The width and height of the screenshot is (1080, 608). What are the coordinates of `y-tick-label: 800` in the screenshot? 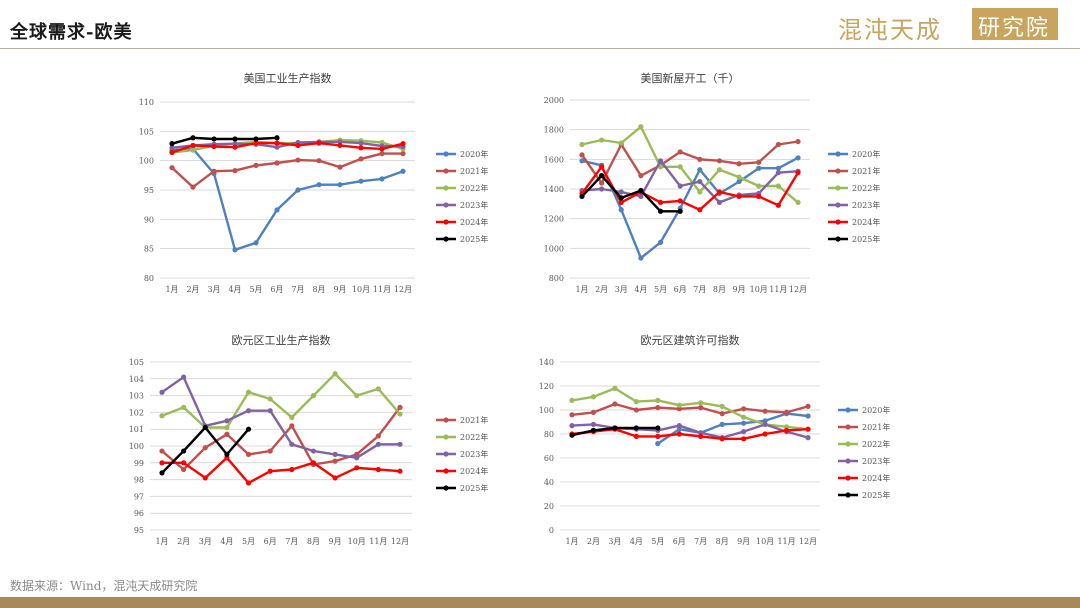 It's located at (556, 278).